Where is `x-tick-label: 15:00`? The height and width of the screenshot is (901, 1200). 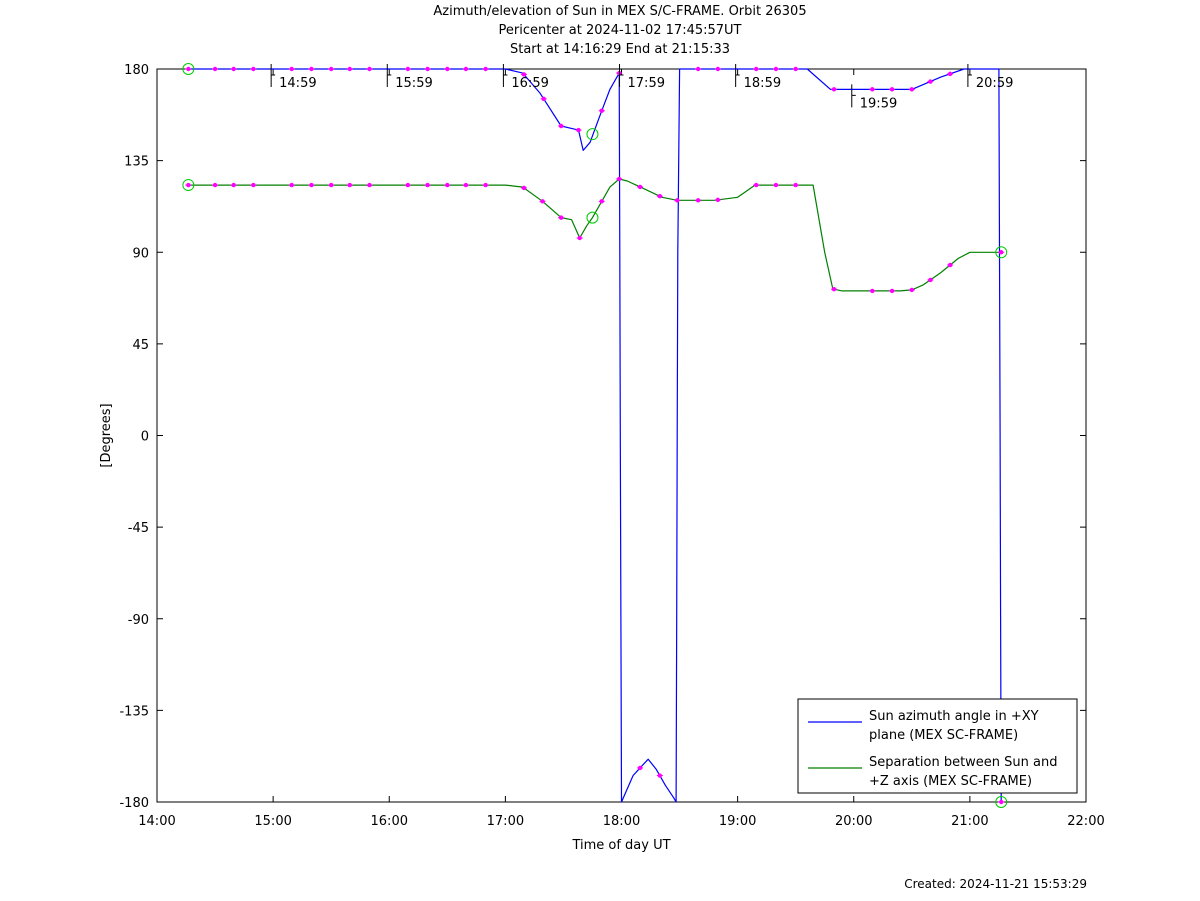
x-tick-label: 15:00 is located at coordinates (272, 821).